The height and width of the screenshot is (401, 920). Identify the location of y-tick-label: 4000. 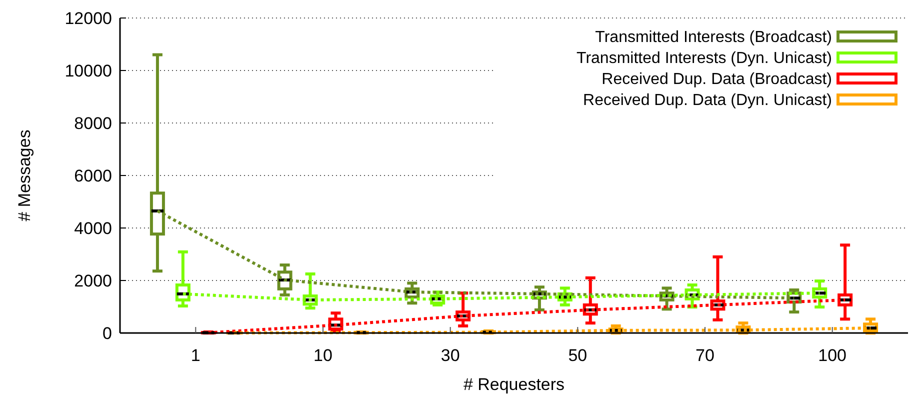
(93, 228).